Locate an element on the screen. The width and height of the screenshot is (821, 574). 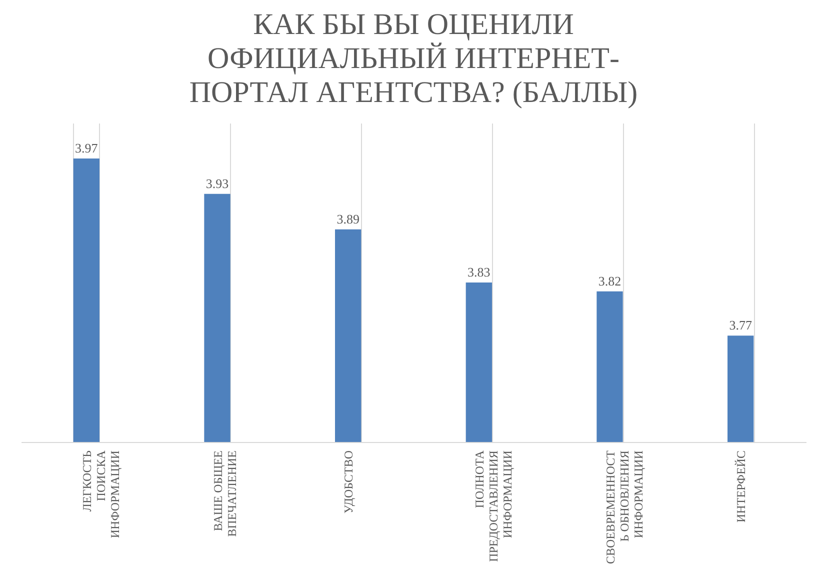
data-label: 3.89 is located at coordinates (348, 218).